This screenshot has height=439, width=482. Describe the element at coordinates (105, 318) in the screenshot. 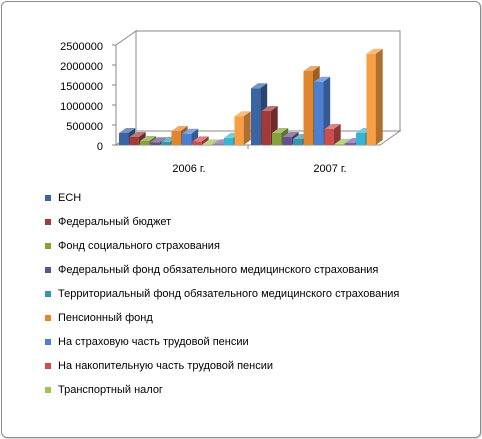

I see `legend-label: Пенсионный фонд` at that location.